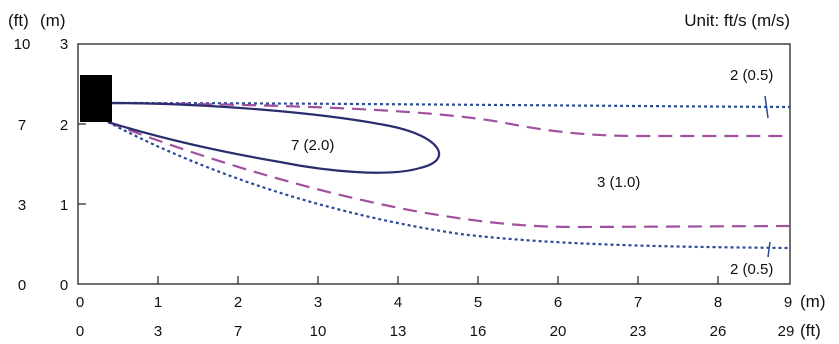 This screenshot has height=344, width=839. I want to click on x-tick-label-ft-7: 7, so click(238, 331).